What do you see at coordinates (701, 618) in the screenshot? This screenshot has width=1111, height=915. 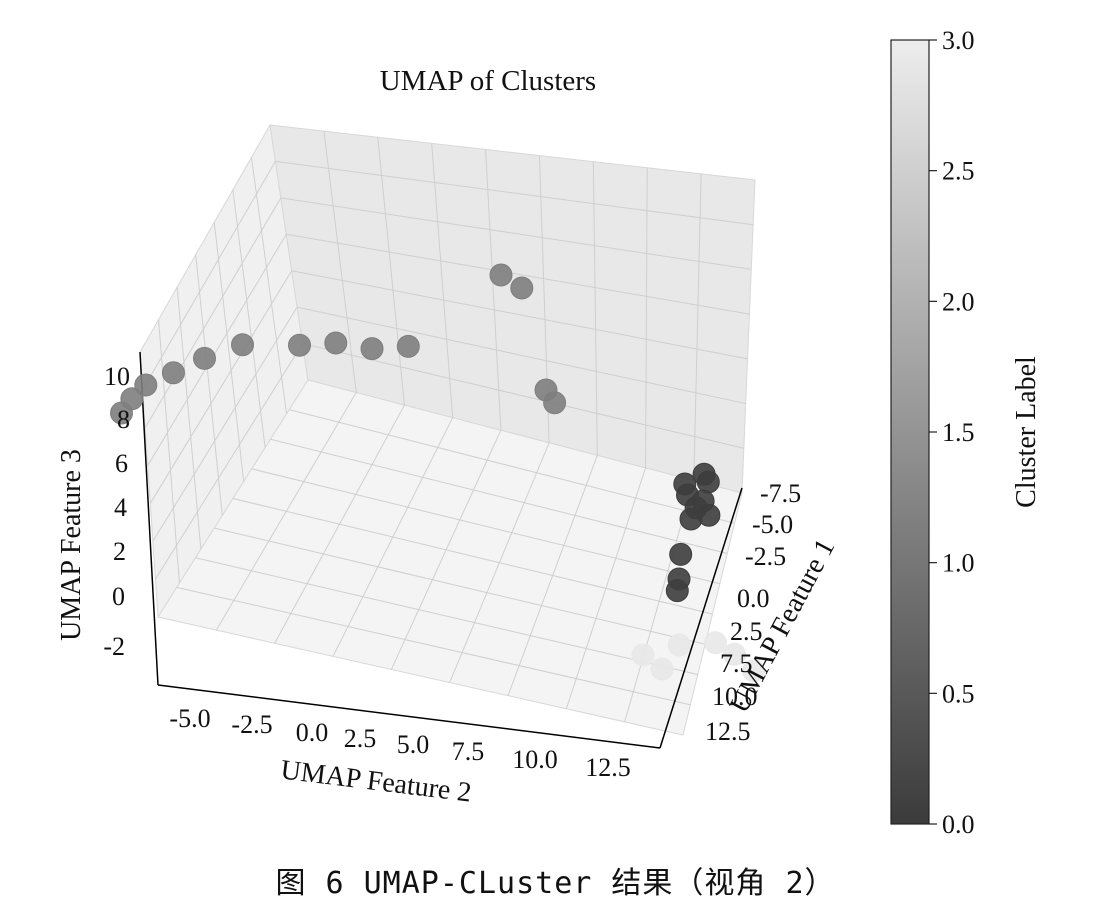 I see `x-axis-line` at bounding box center [701, 618].